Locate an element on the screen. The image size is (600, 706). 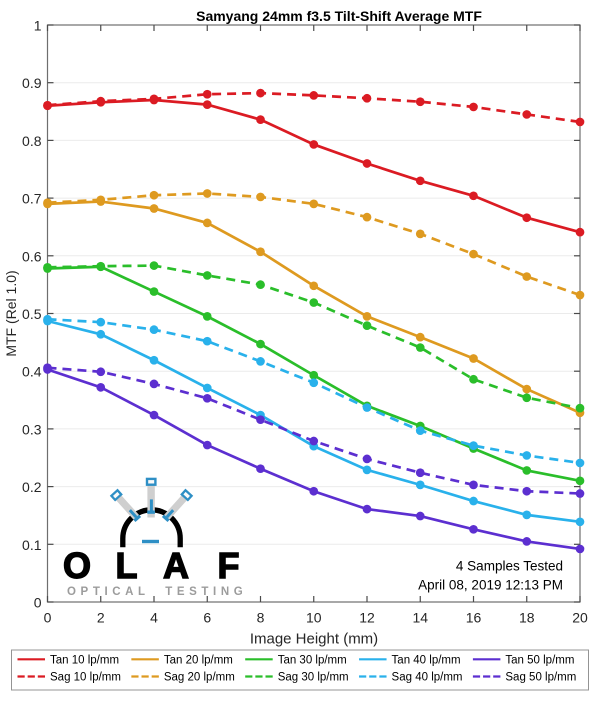
svg-text:Samyang 24mm f3.5 Tilt-Shift A: Samyang 24mm f3.5 Tilt-Shift Average MTF is located at coordinates (339, 16).